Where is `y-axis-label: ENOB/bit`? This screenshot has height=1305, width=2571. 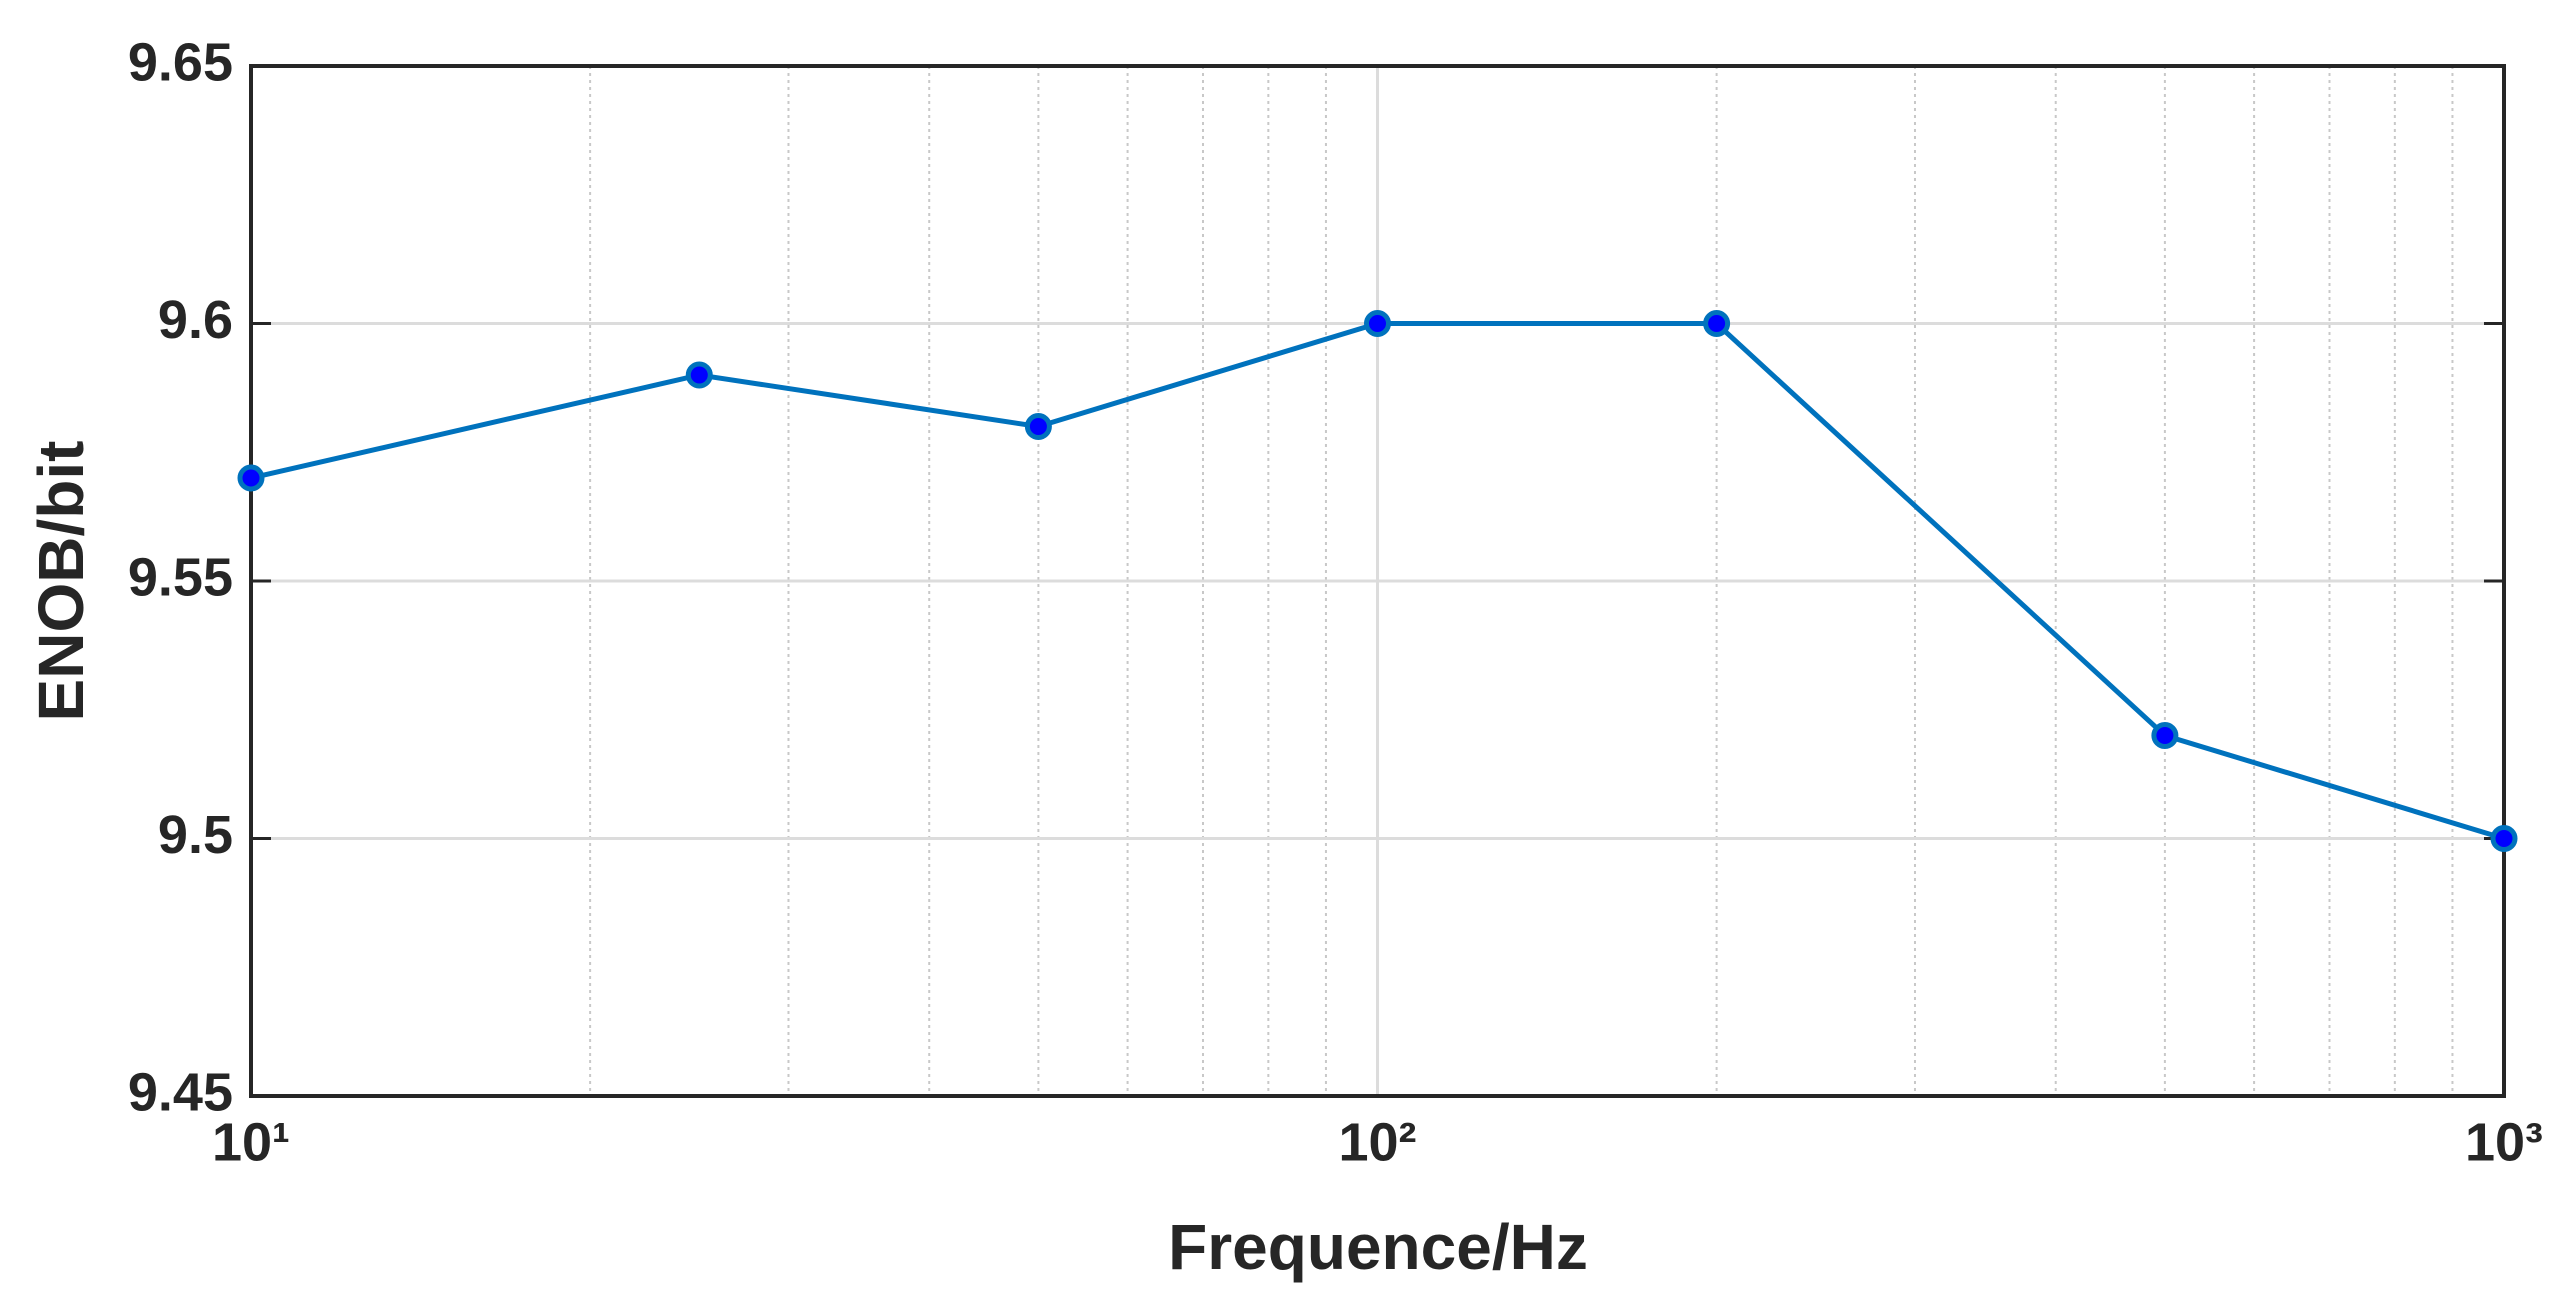 y-axis-label: ENOB/bit is located at coordinates (61, 581).